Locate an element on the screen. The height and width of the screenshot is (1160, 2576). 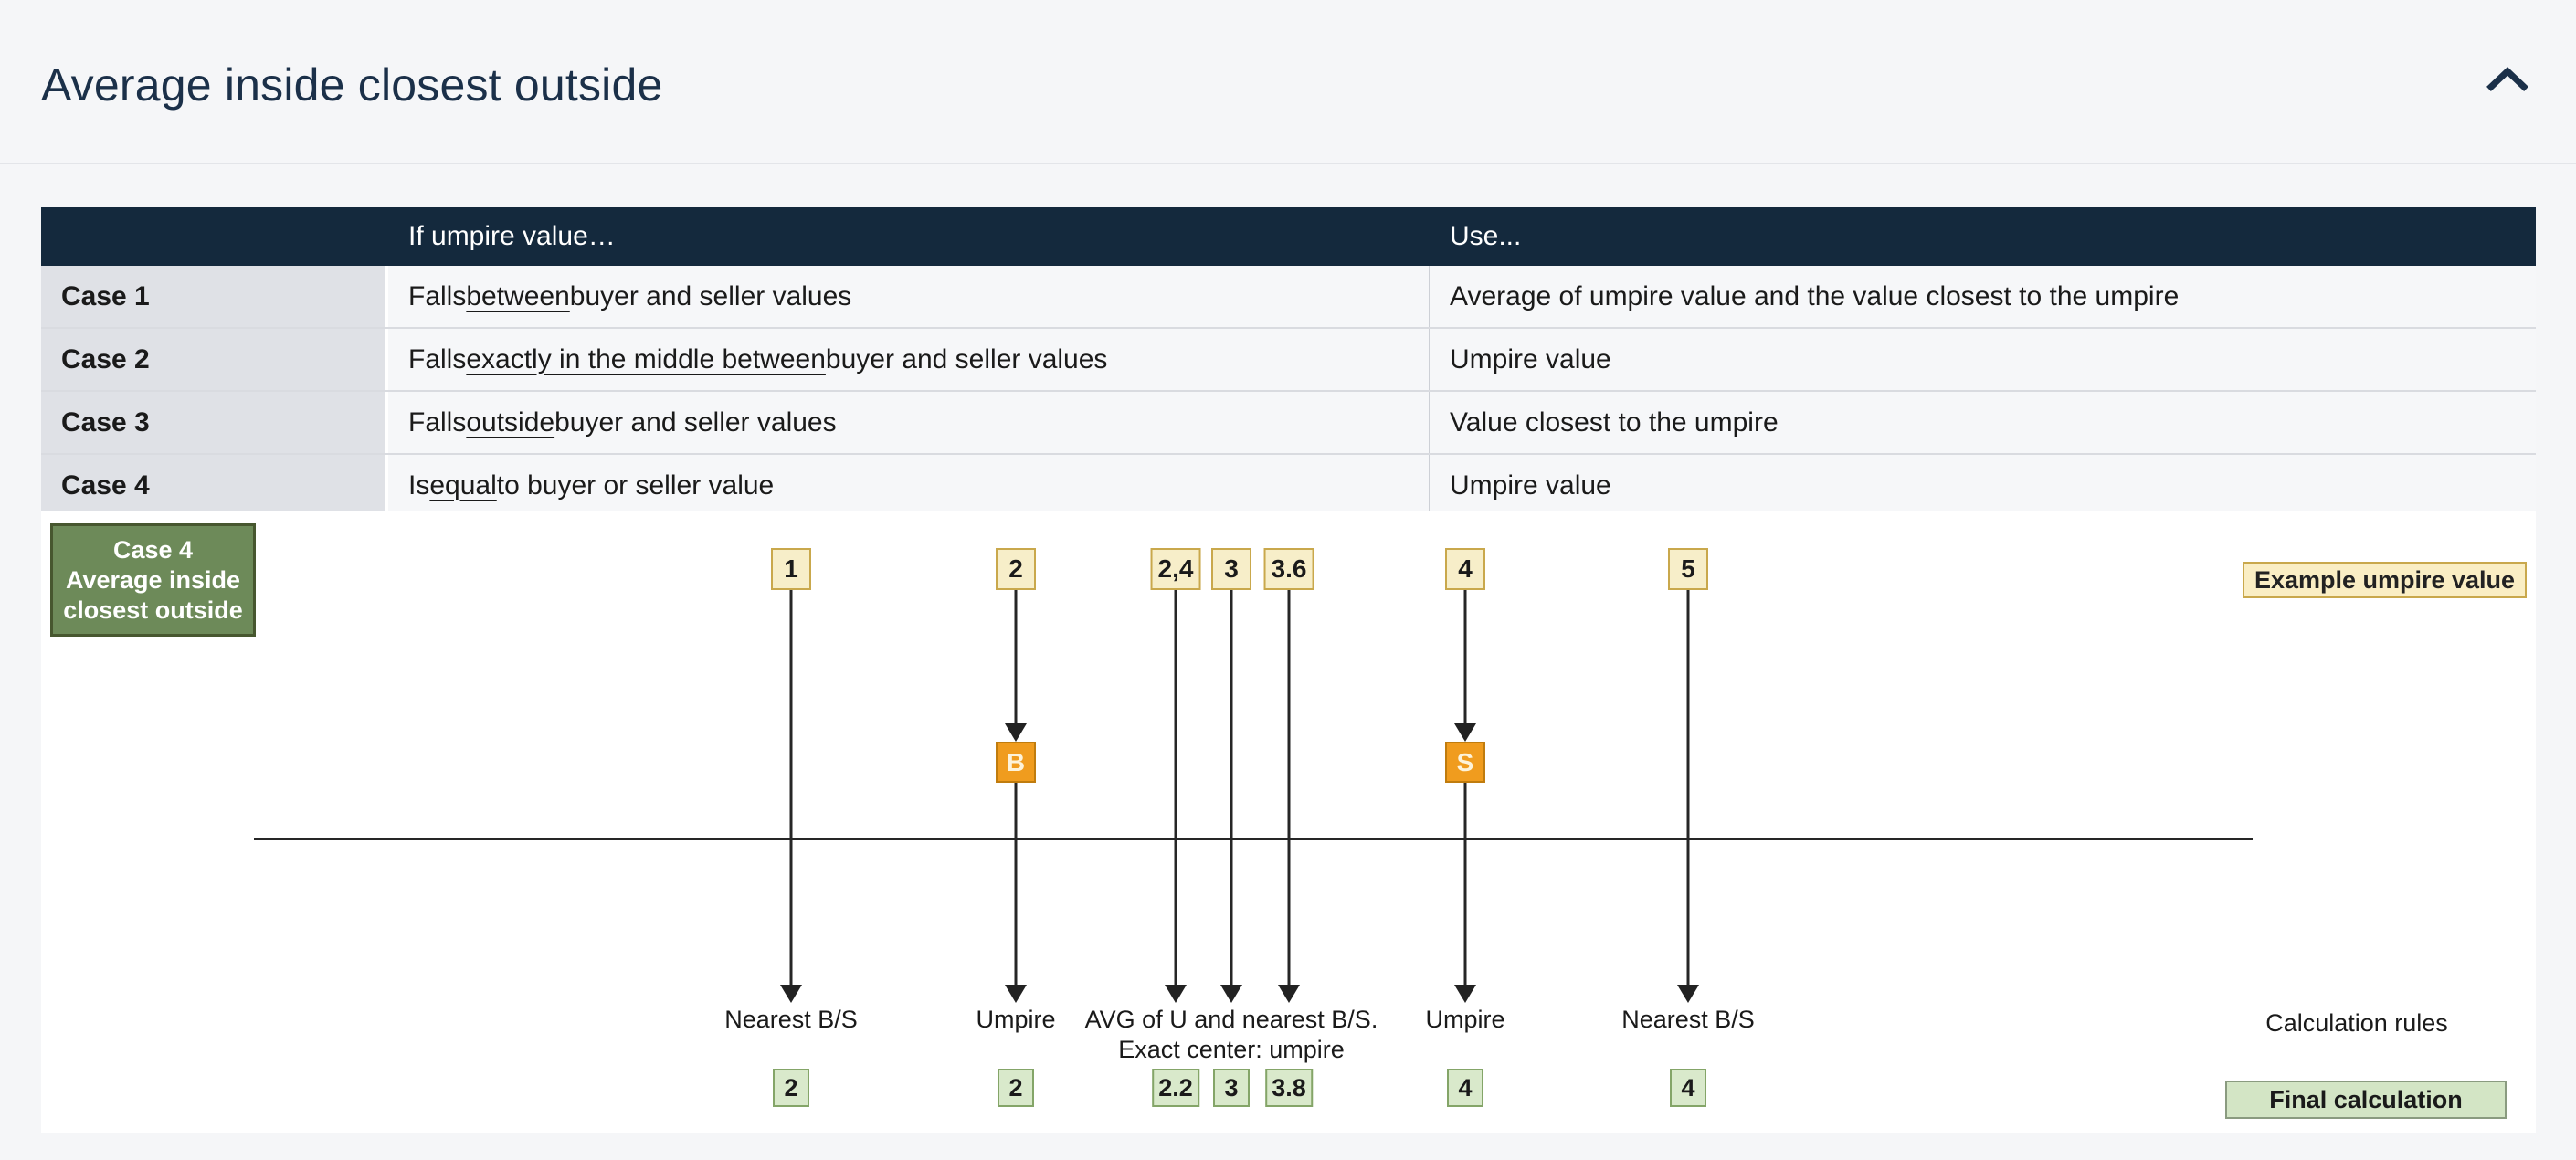
number-line is located at coordinates (1253, 839).